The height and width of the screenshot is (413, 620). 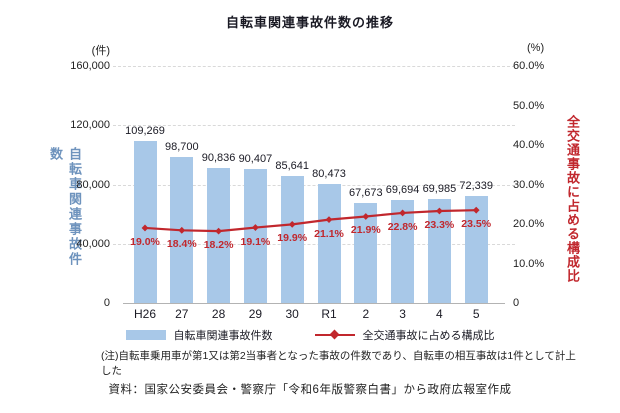 What do you see at coordinates (529, 105) in the screenshot?
I see `y-axis-tick-right: 50.0%` at bounding box center [529, 105].